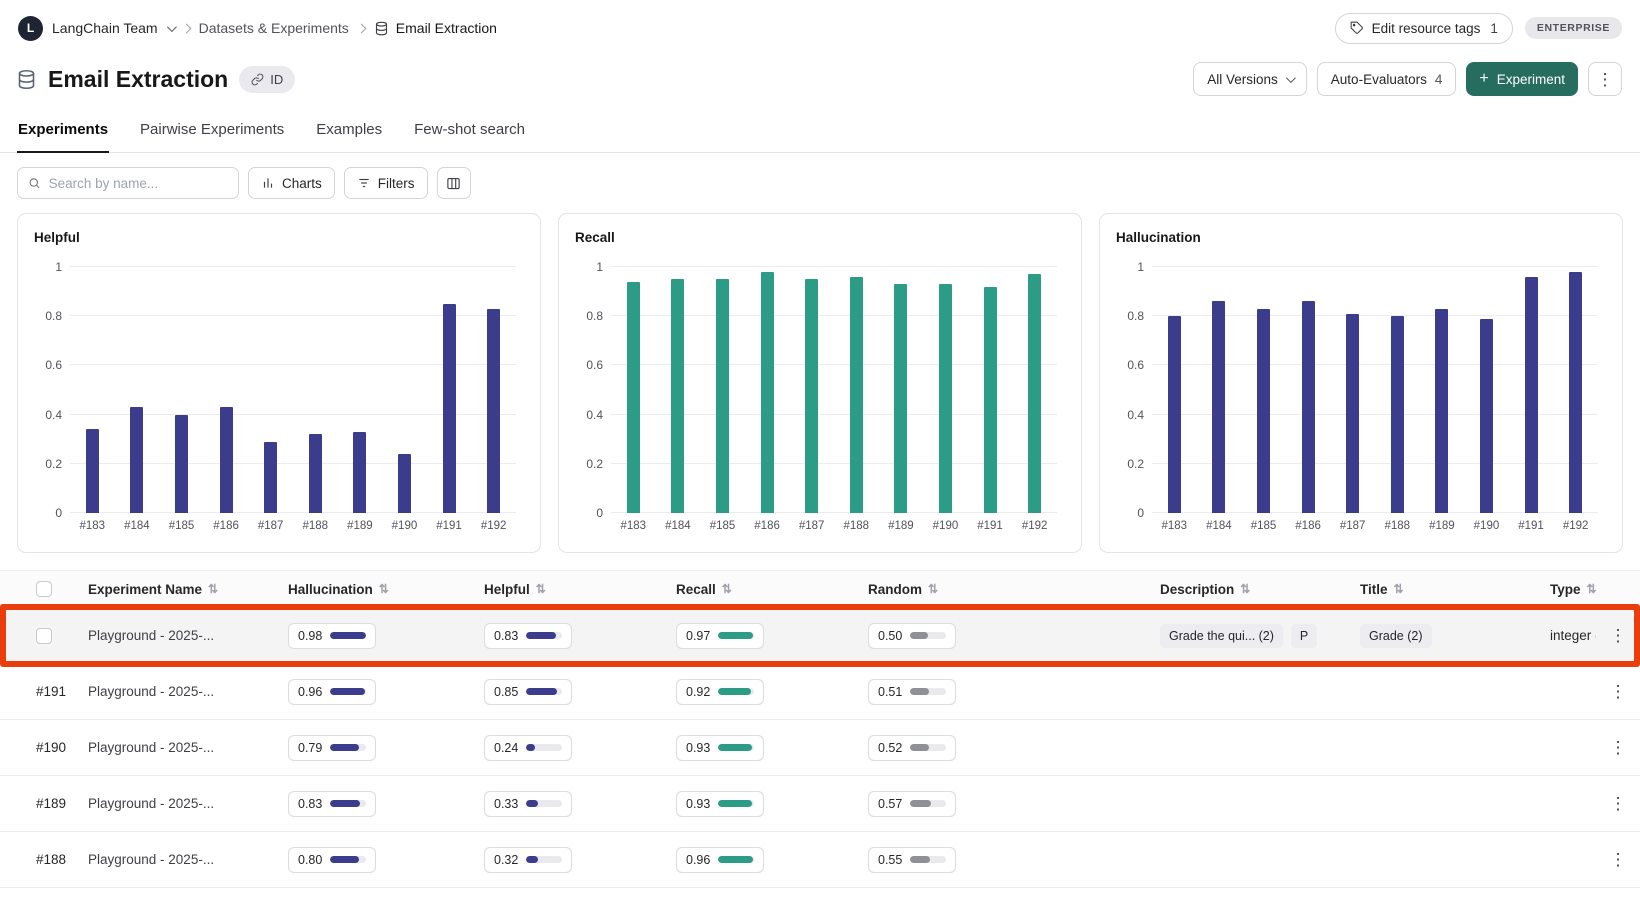  Describe the element at coordinates (1522, 79) in the screenshot. I see `new-experiment-button: + Experiment` at that location.